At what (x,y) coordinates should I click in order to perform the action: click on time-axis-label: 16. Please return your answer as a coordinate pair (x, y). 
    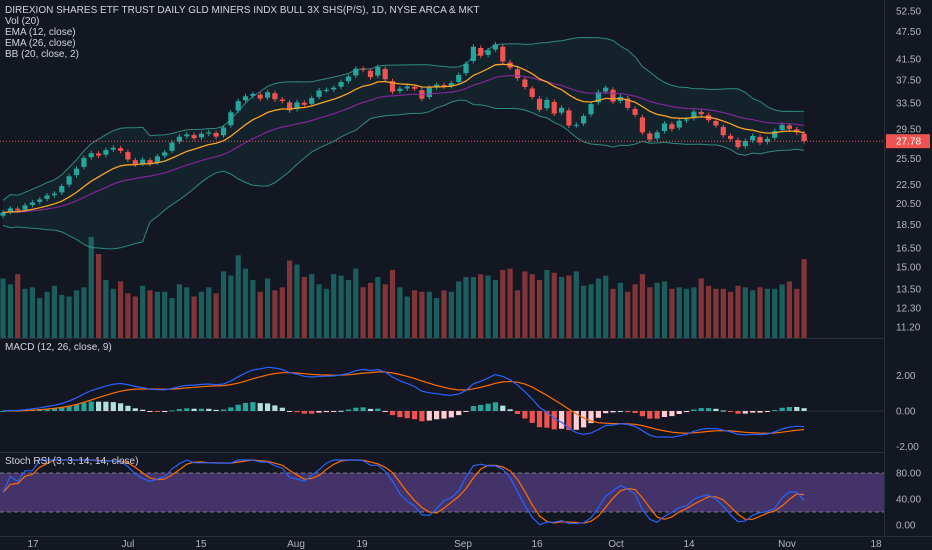
    Looking at the image, I should click on (537, 544).